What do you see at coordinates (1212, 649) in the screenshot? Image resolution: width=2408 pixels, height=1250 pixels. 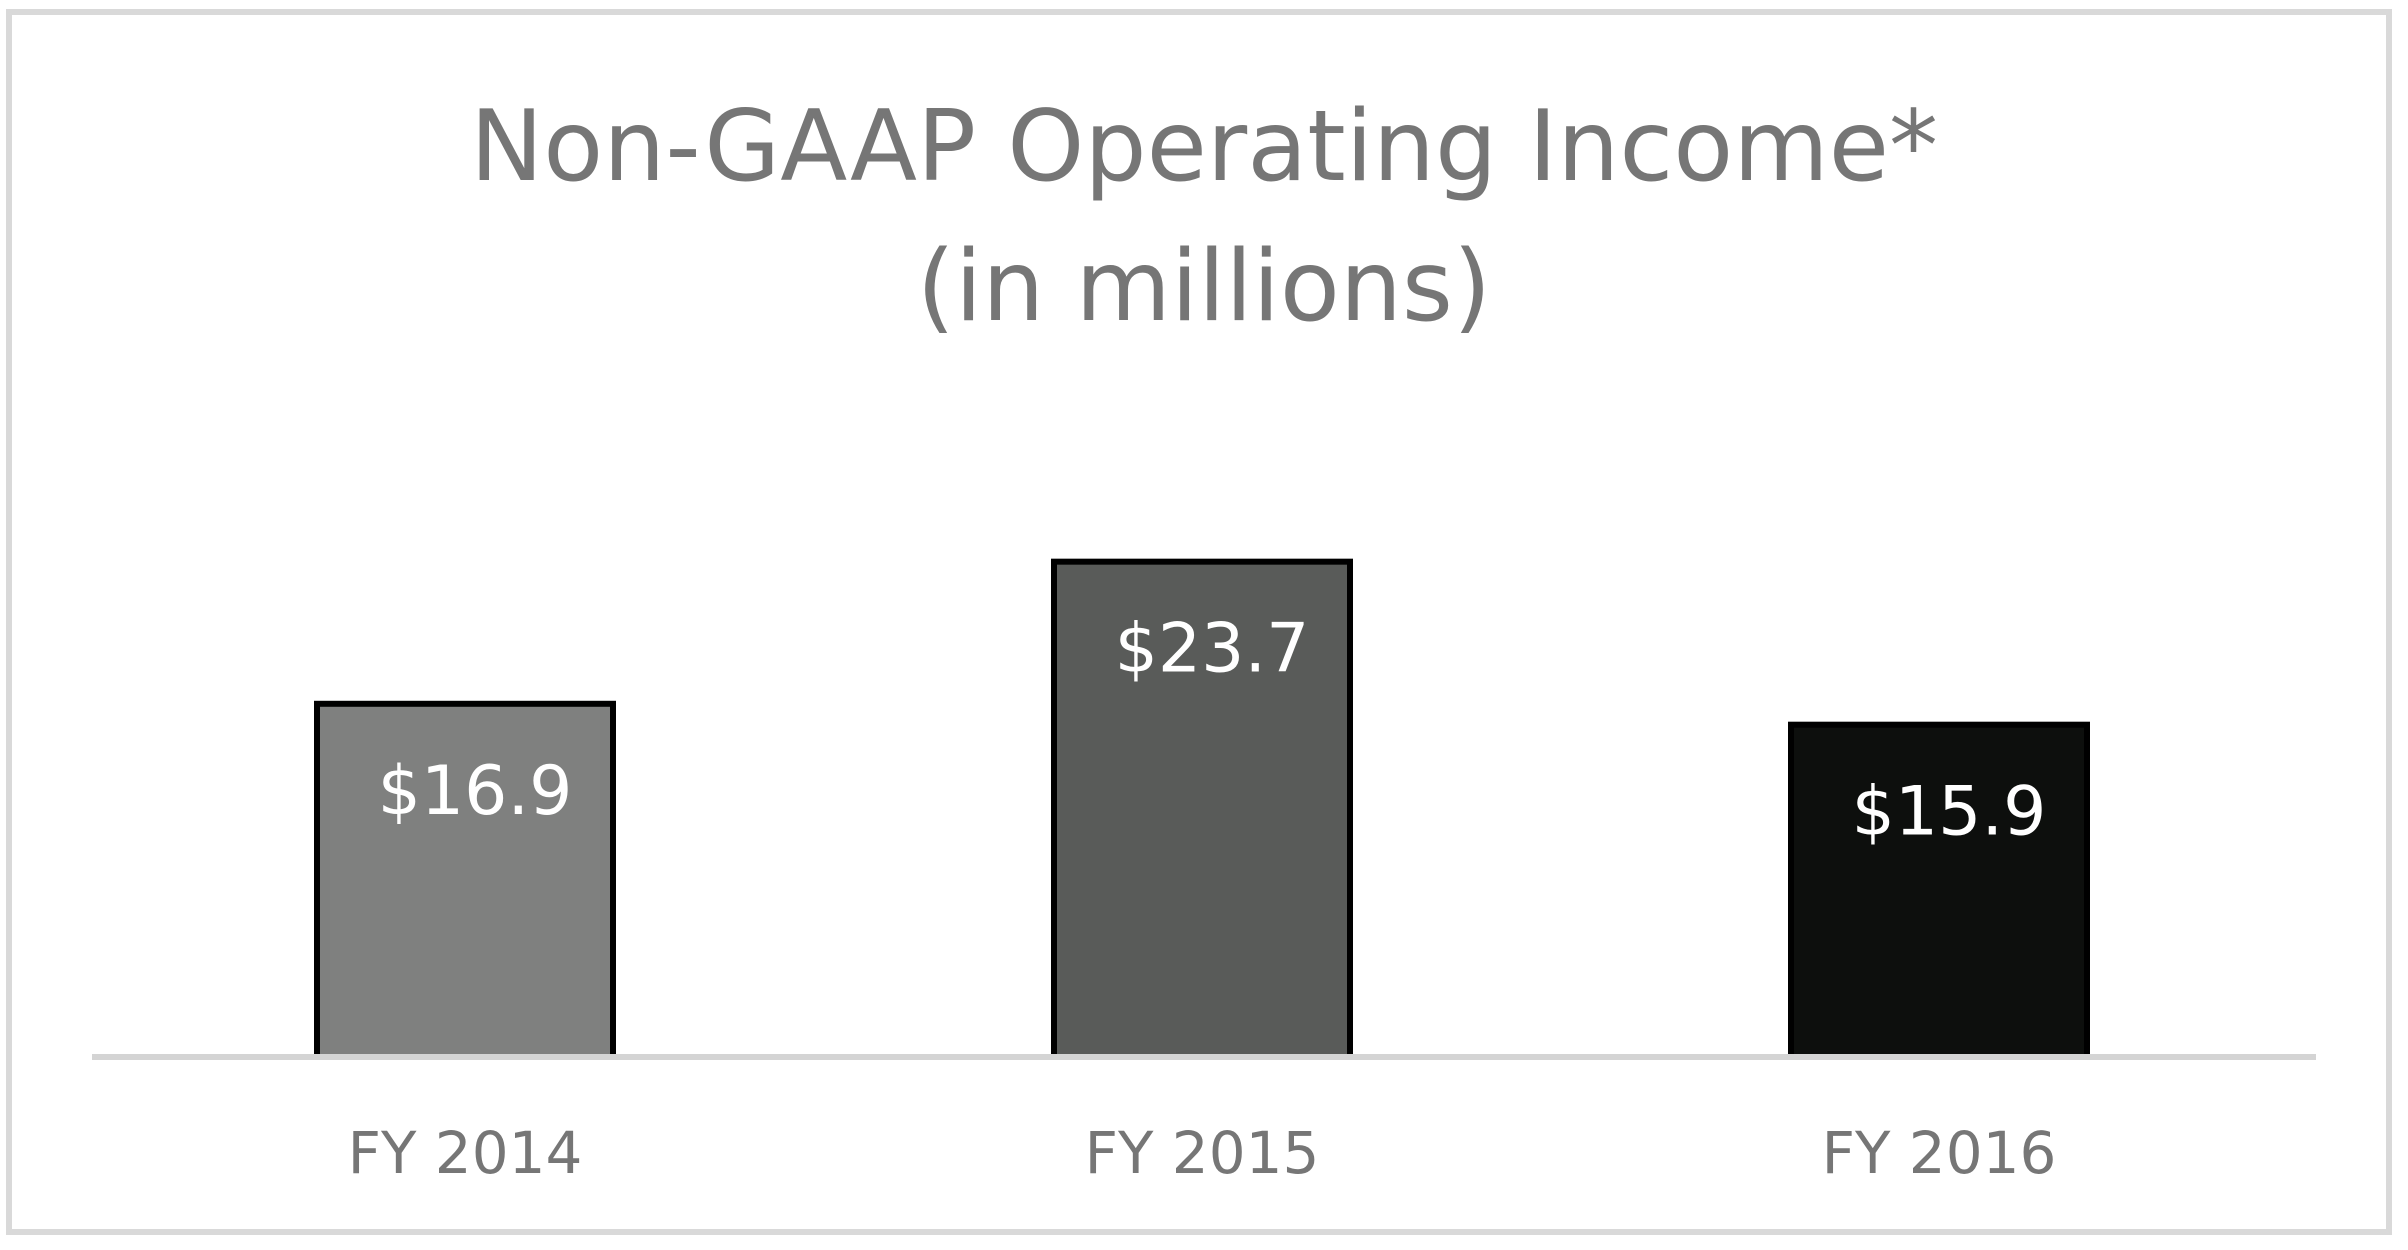 I see `data-label-fy-2015: $23.7` at bounding box center [1212, 649].